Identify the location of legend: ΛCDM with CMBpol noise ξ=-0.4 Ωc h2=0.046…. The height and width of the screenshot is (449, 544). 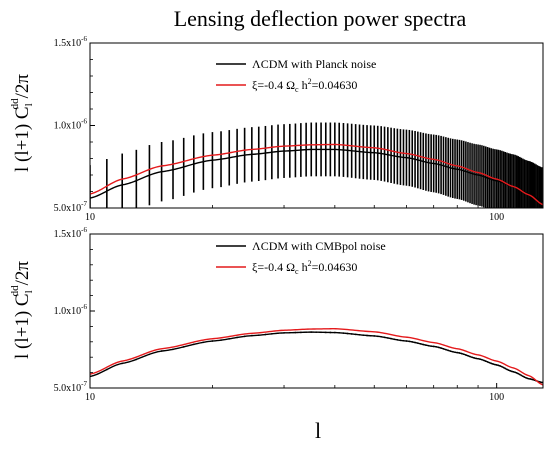
(301, 257).